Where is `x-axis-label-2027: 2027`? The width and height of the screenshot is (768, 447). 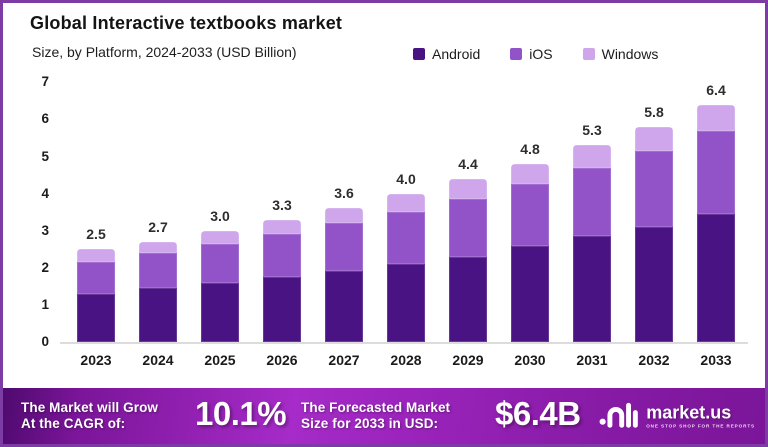 x-axis-label-2027: 2027 is located at coordinates (344, 360).